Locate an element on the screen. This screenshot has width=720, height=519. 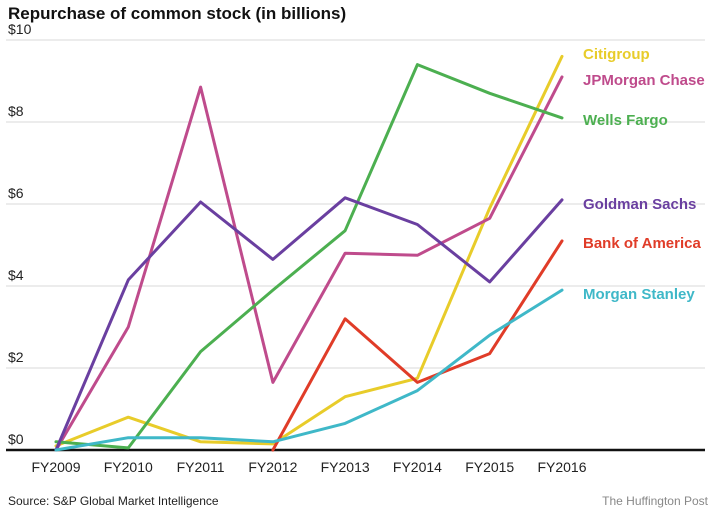
source-note: Source: S&P Global Market Intelligence is located at coordinates (113, 501).